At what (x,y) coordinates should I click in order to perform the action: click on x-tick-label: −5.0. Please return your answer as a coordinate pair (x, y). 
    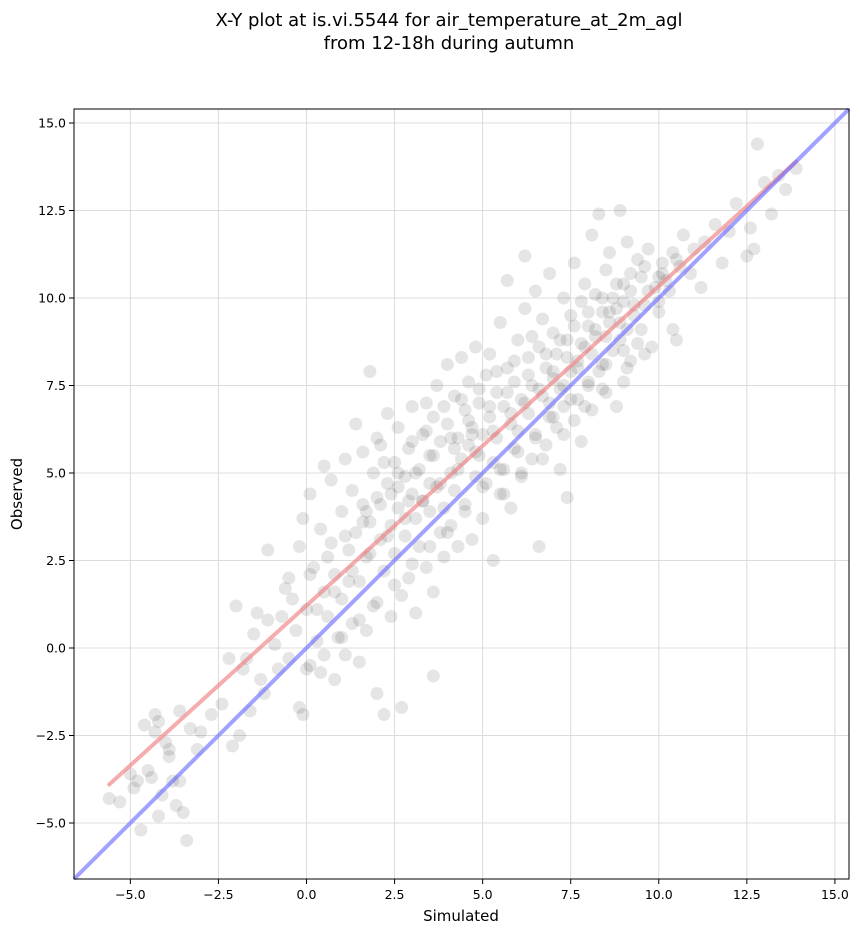
    Looking at the image, I should click on (130, 894).